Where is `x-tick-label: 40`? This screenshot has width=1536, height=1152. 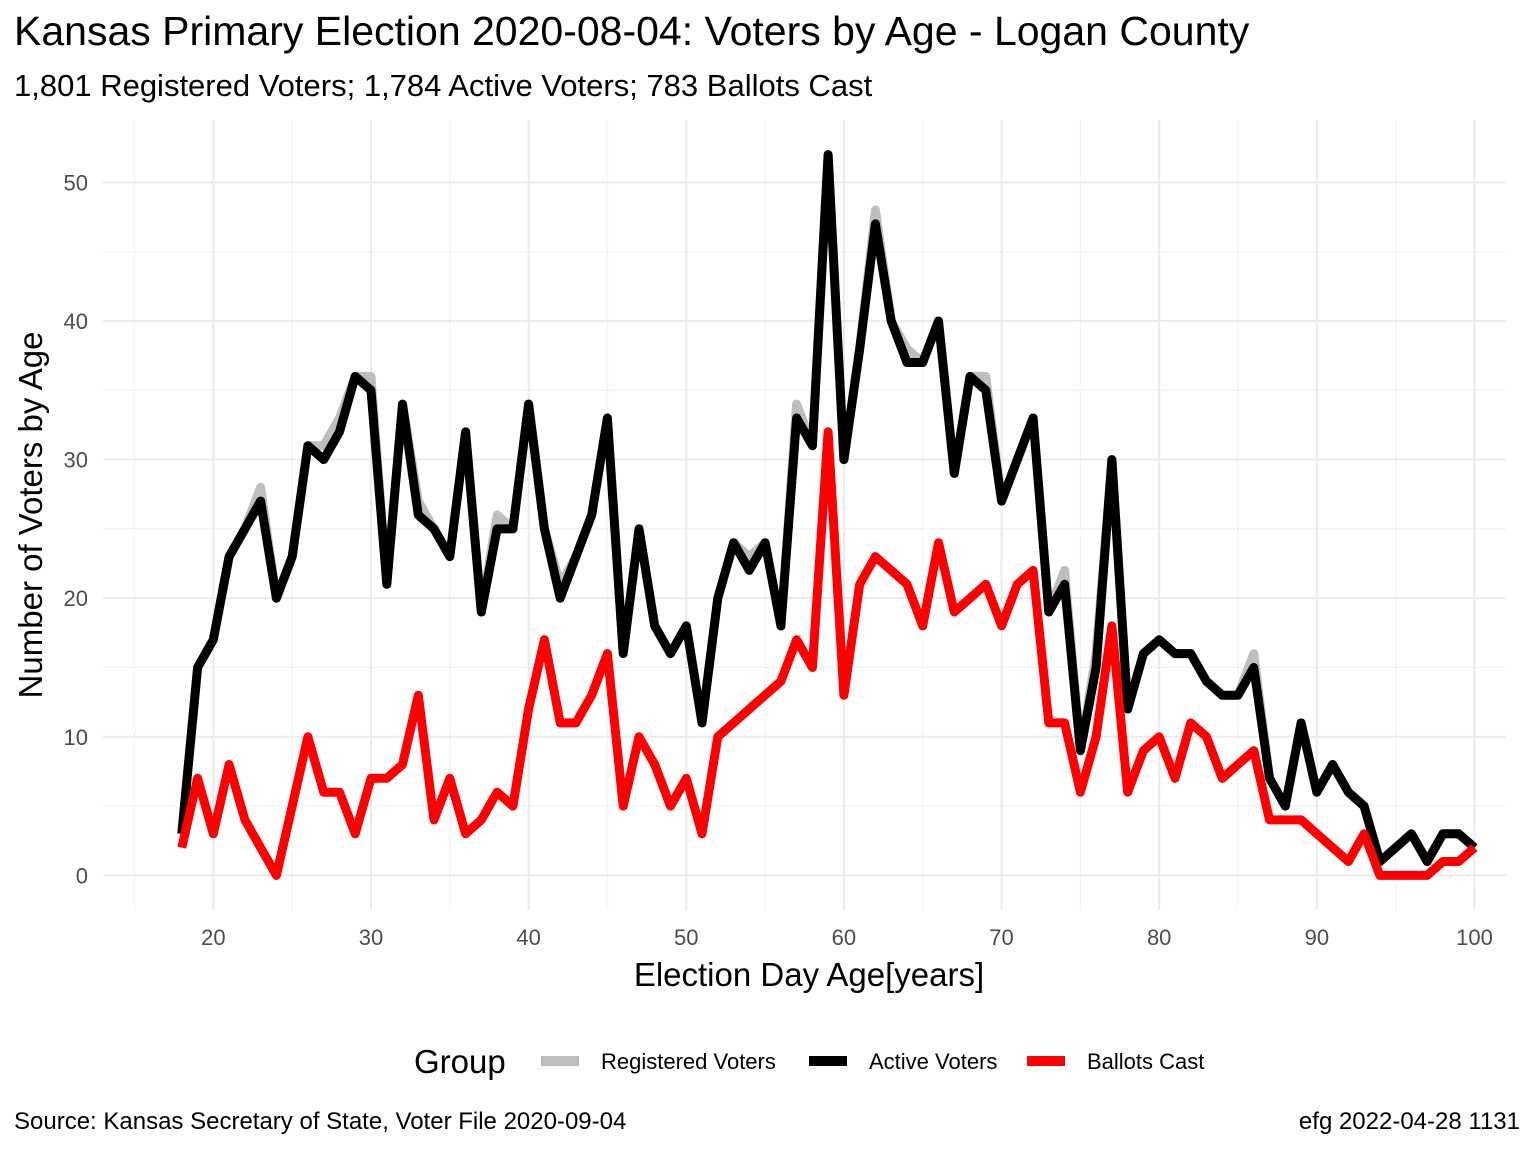
x-tick-label: 40 is located at coordinates (528, 937).